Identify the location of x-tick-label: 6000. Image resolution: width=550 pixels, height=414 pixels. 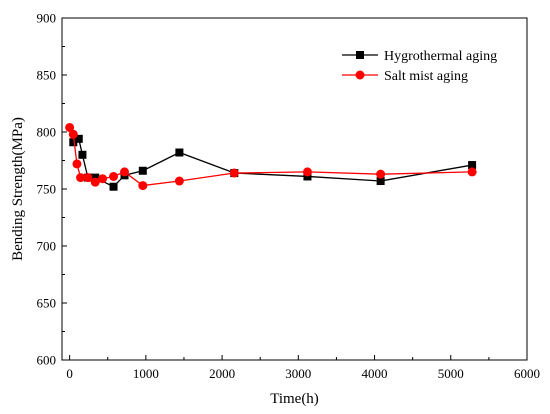
(527, 373).